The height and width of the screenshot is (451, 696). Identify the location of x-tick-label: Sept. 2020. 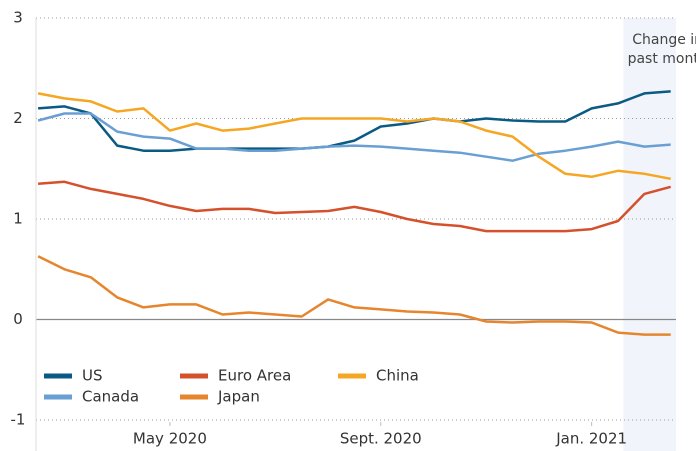
(381, 439).